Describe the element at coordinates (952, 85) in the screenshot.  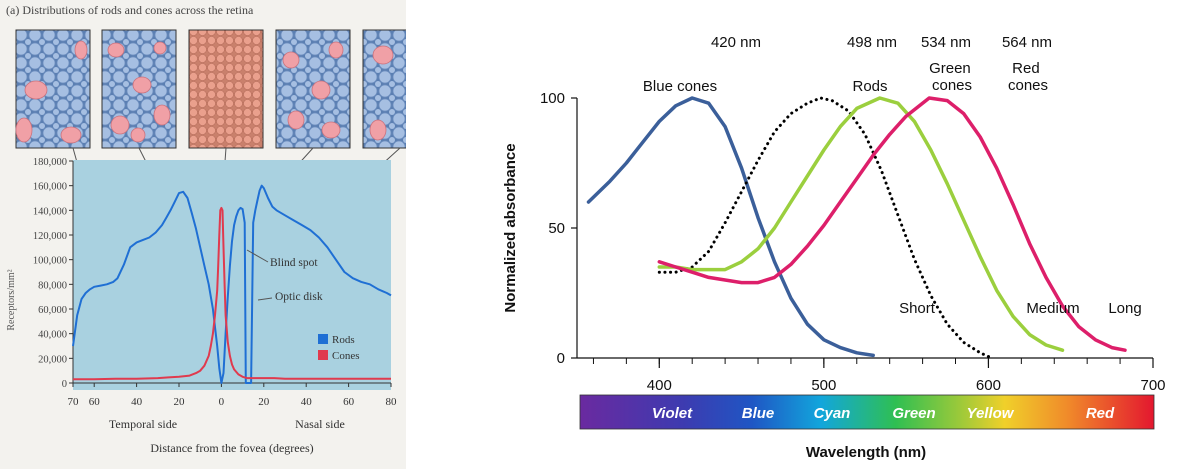
I see `green-cones-label-line2: cones` at that location.